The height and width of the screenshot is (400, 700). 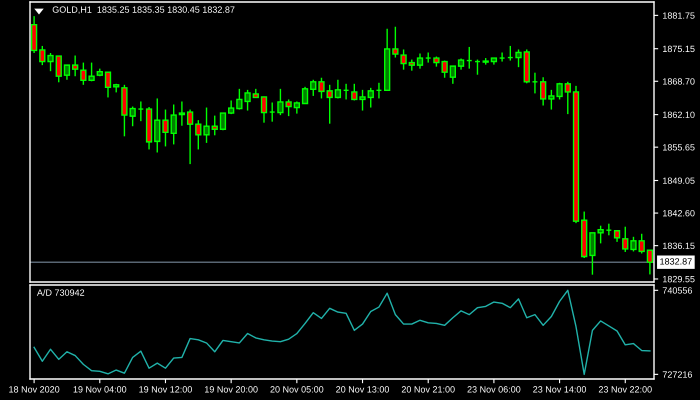 What do you see at coordinates (679, 15) in the screenshot?
I see `y-tick-label: 1881.75` at bounding box center [679, 15].